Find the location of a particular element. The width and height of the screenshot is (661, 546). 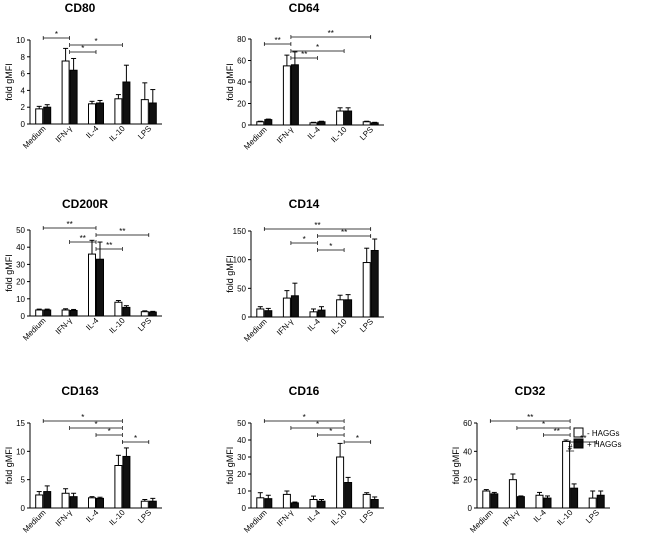

cd32-significance-label: * is located at coordinates (543, 424).